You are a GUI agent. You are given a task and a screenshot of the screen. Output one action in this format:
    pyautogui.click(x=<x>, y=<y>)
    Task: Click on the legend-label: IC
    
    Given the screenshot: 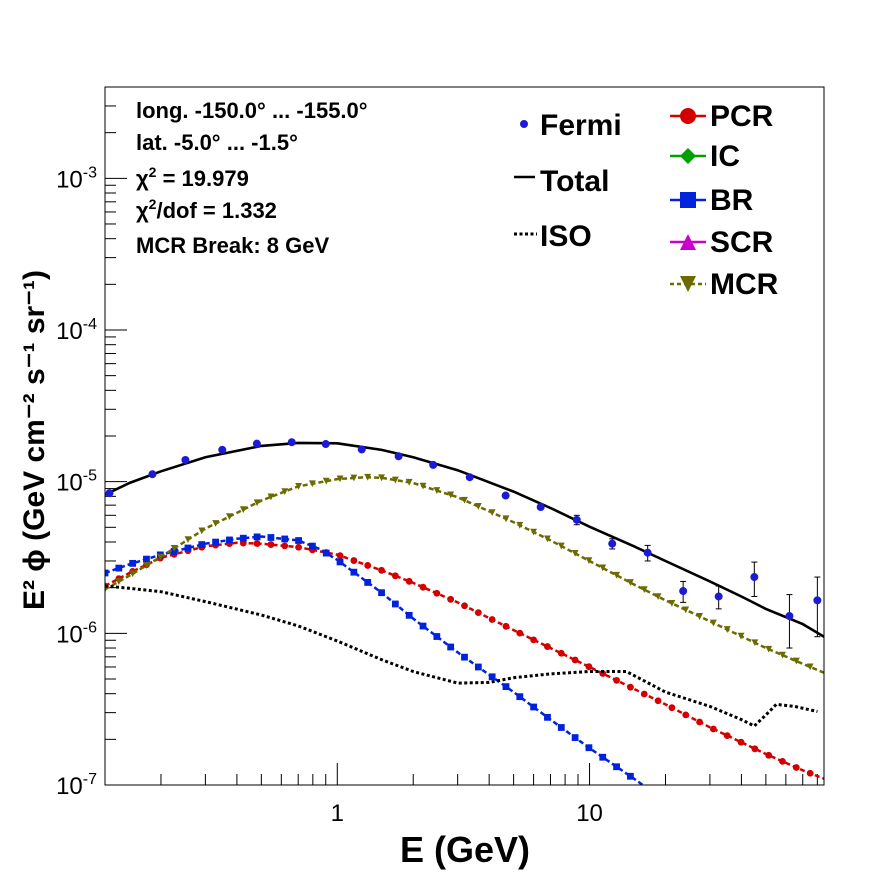 What is the action you would take?
    pyautogui.click(x=725, y=156)
    